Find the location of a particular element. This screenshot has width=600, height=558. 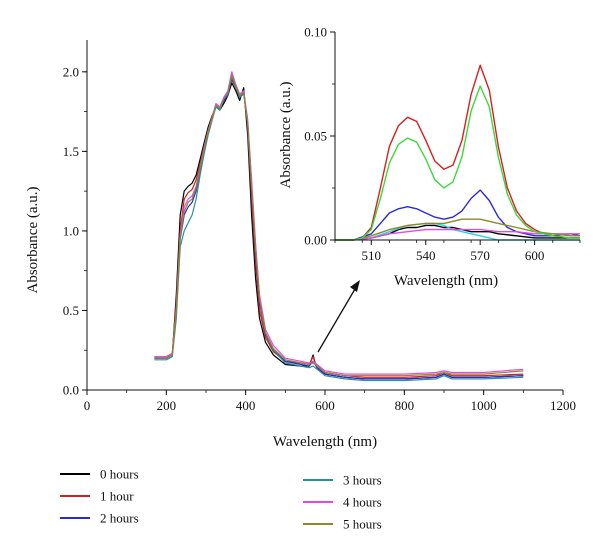

legend-label: 1 hour is located at coordinates (117, 496).